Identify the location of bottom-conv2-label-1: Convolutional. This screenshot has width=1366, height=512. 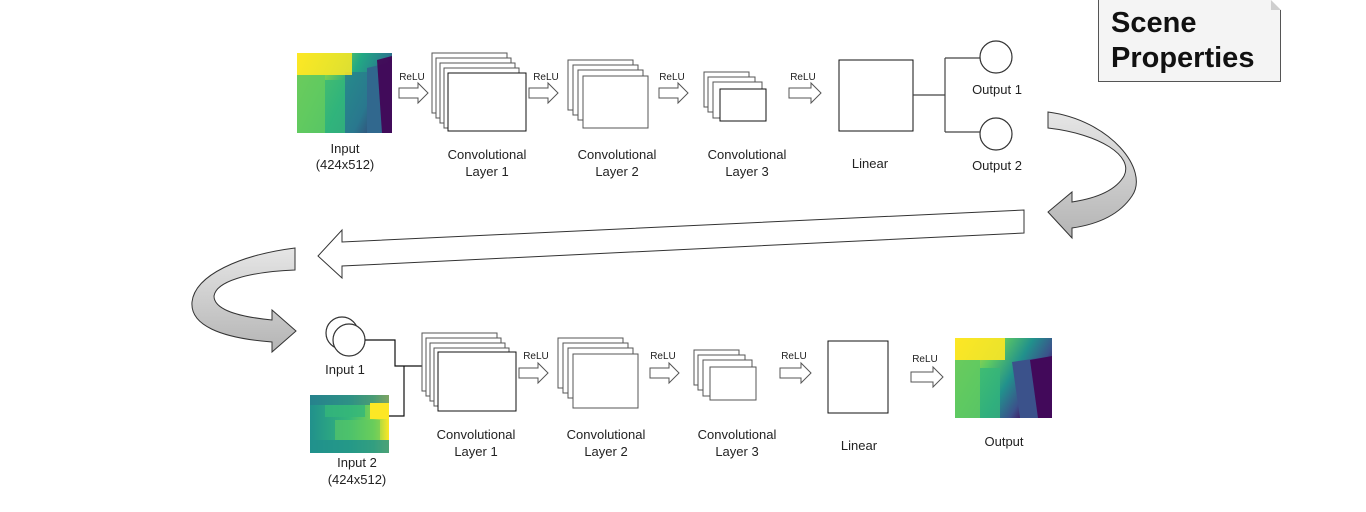
(606, 434).